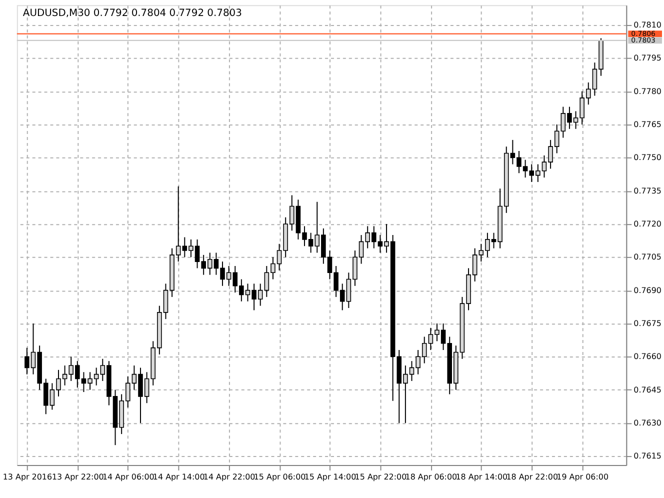 This screenshot has height=498, width=664. Describe the element at coordinates (648, 323) in the screenshot. I see `y-tick-label: 0.7675` at that location.